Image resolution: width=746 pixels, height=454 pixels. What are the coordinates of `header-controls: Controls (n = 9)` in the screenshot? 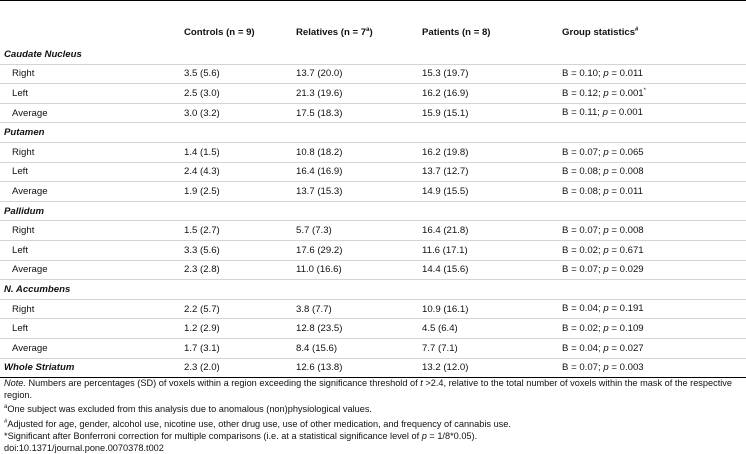 It's located at (219, 32).